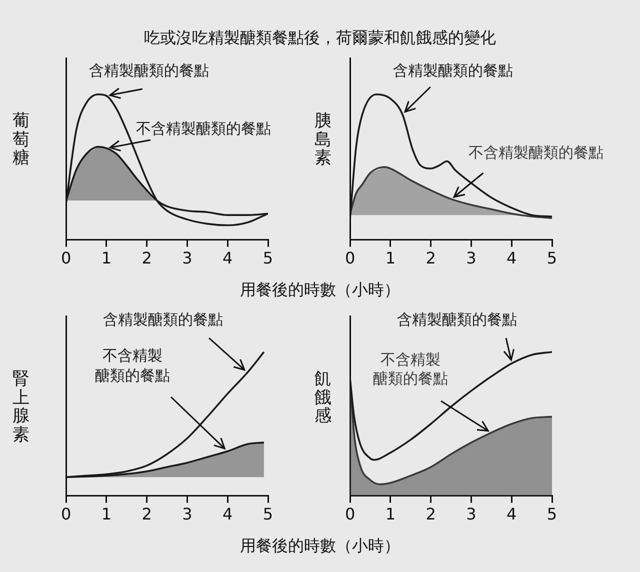 The height and width of the screenshot is (572, 640). Describe the element at coordinates (21, 139) in the screenshot. I see `y-axis-title: 葡萄糖` at that location.